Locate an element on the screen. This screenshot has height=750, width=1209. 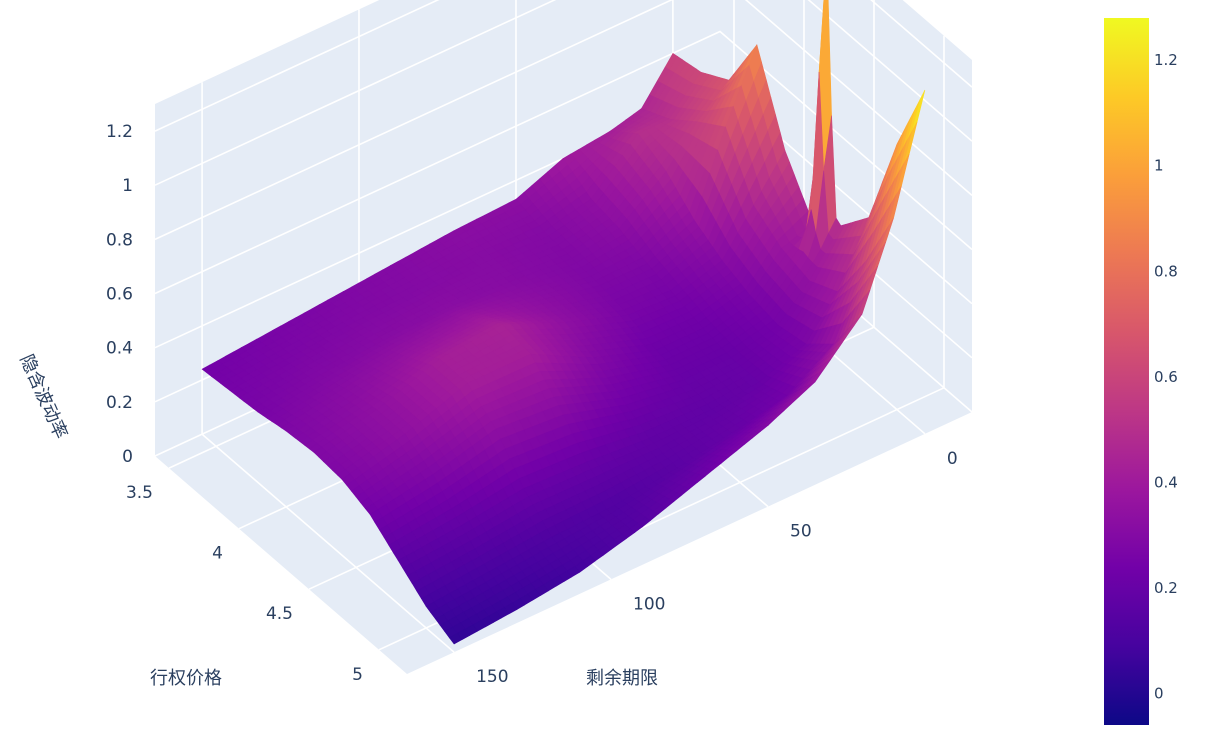
surface-patch is located at coordinates (455, 639).